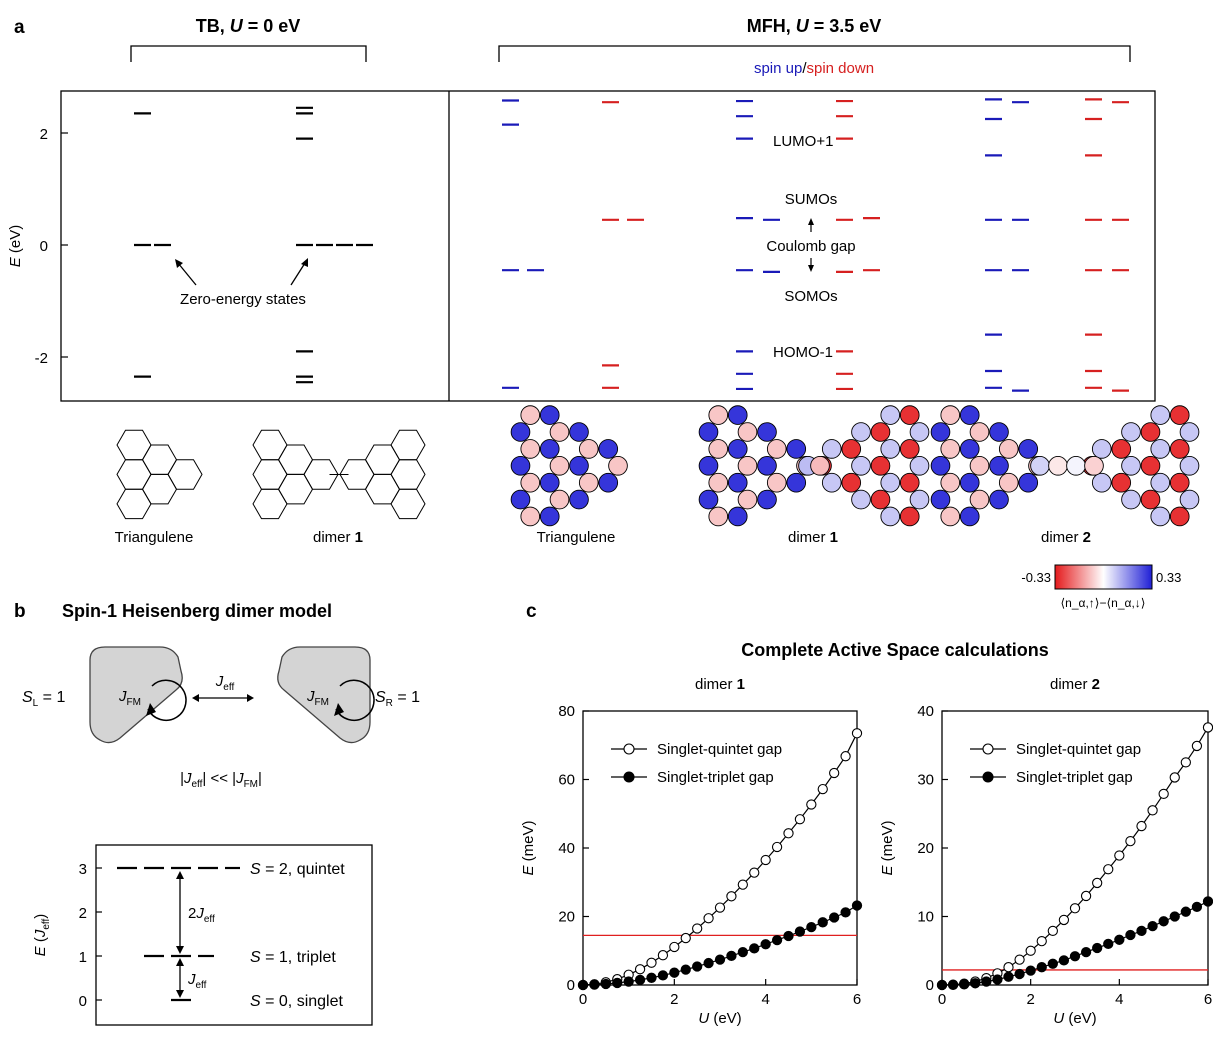 The image size is (1213, 1037). What do you see at coordinates (855, 466) in the screenshot?
I see `spin-density-maps` at bounding box center [855, 466].